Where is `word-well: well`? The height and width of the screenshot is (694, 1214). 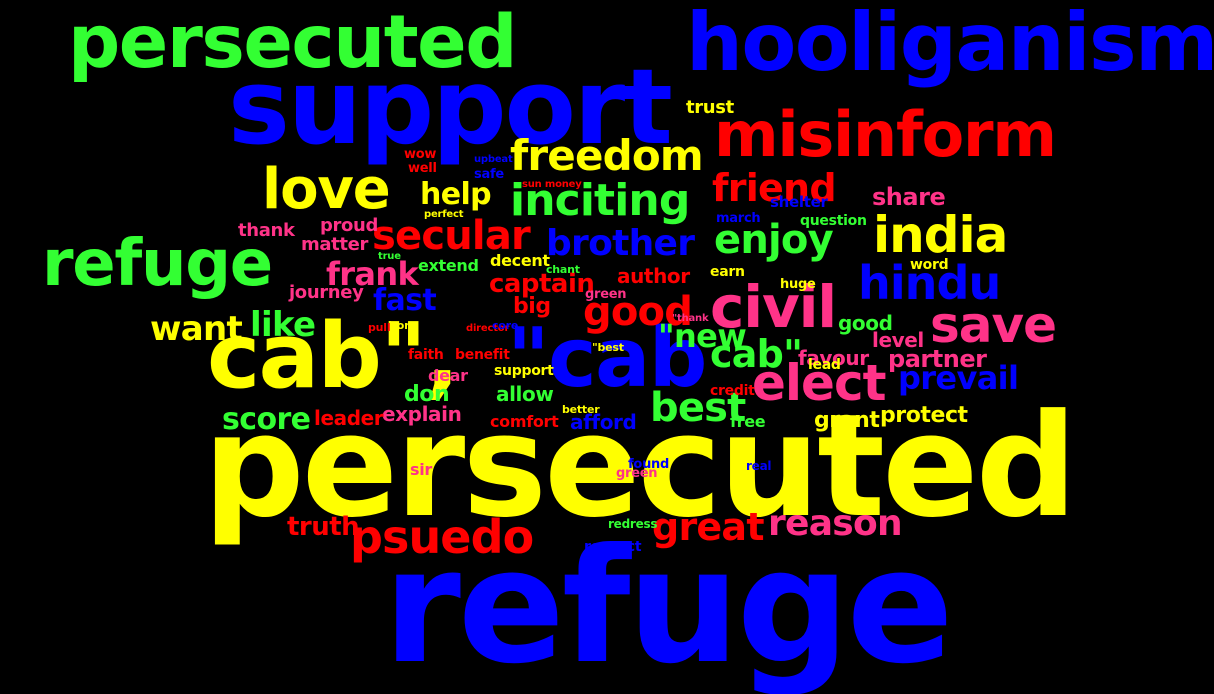 word-well: well is located at coordinates (422, 168).